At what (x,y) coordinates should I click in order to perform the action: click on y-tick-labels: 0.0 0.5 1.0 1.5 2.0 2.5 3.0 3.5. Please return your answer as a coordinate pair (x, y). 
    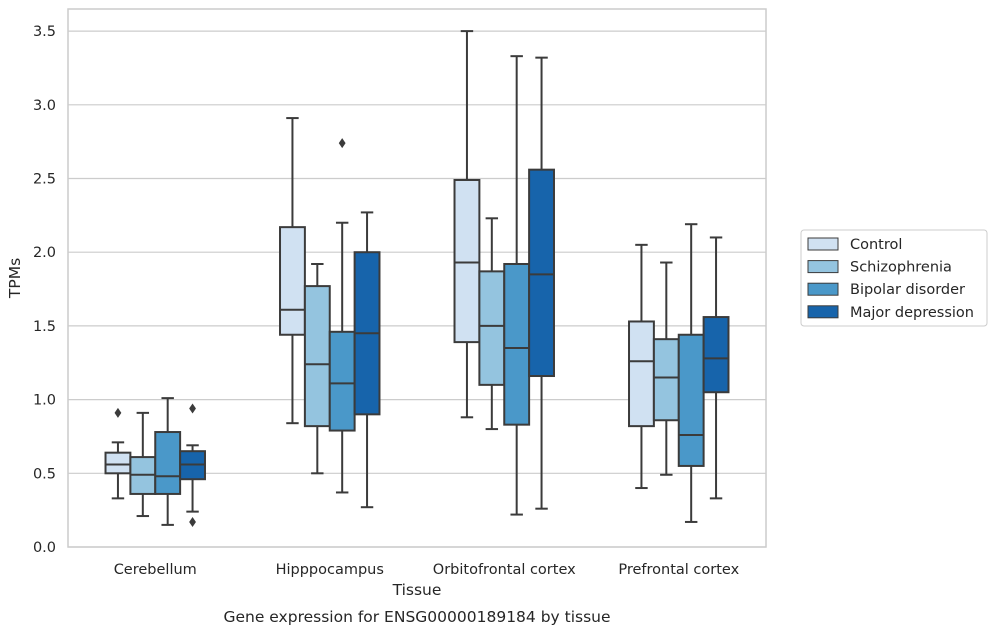
    Looking at the image, I should click on (44, 290).